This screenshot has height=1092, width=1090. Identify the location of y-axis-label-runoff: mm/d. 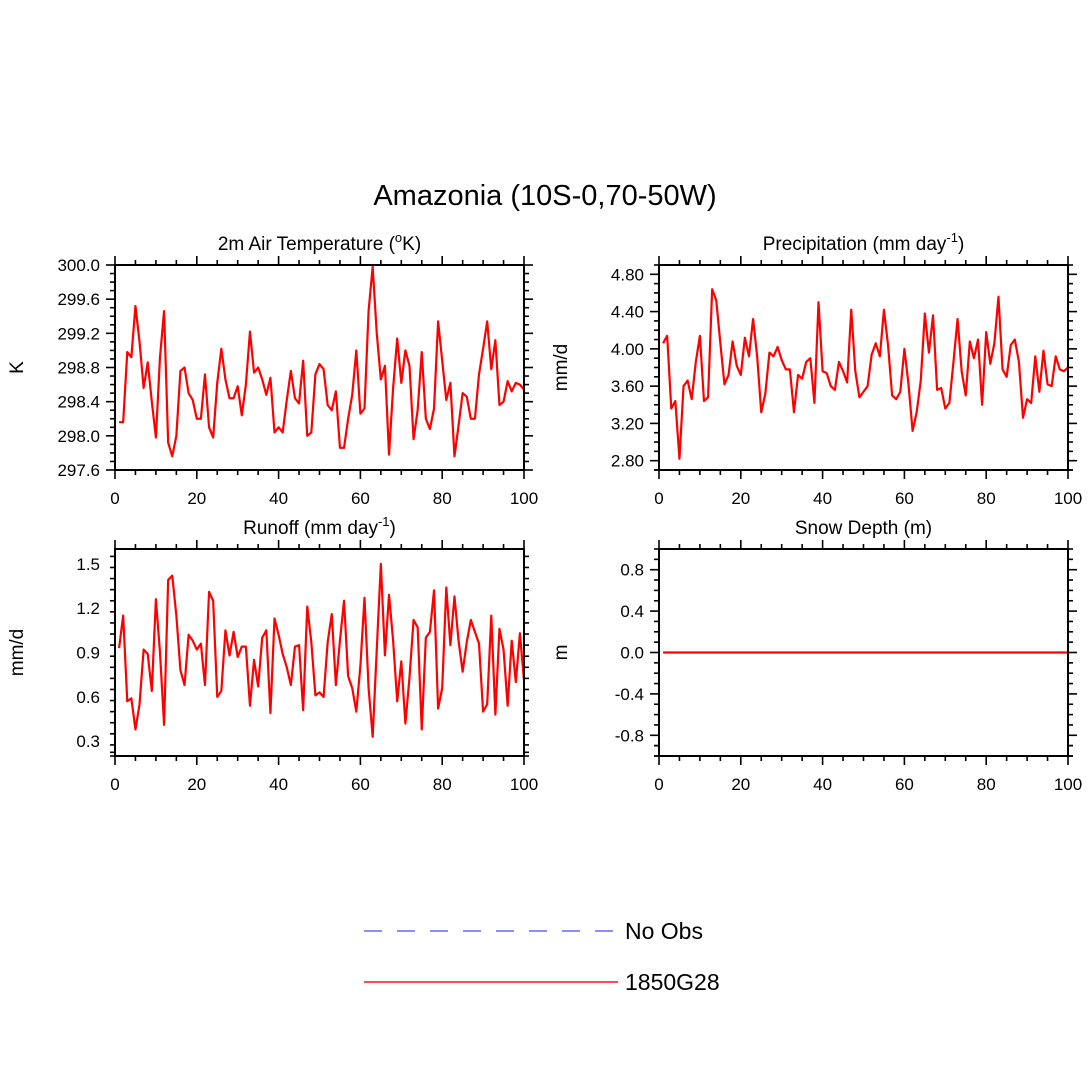
(17, 653).